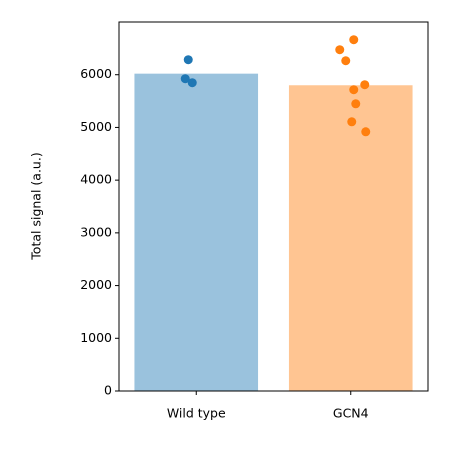 The width and height of the screenshot is (450, 450). What do you see at coordinates (96, 231) in the screenshot?
I see `y-tick-label: 3000` at bounding box center [96, 231].